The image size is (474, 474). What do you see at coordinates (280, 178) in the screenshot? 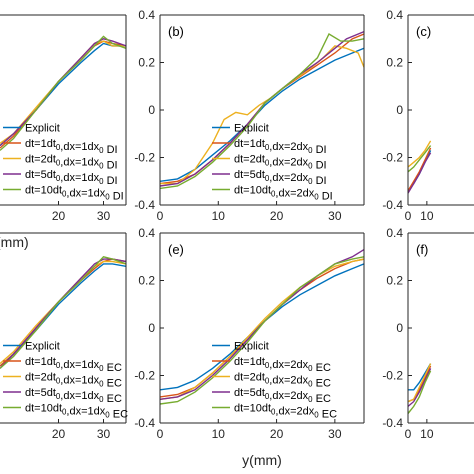
I see `legend-label: dt=5dt0,dx=2dx0 DI` at bounding box center [280, 178].